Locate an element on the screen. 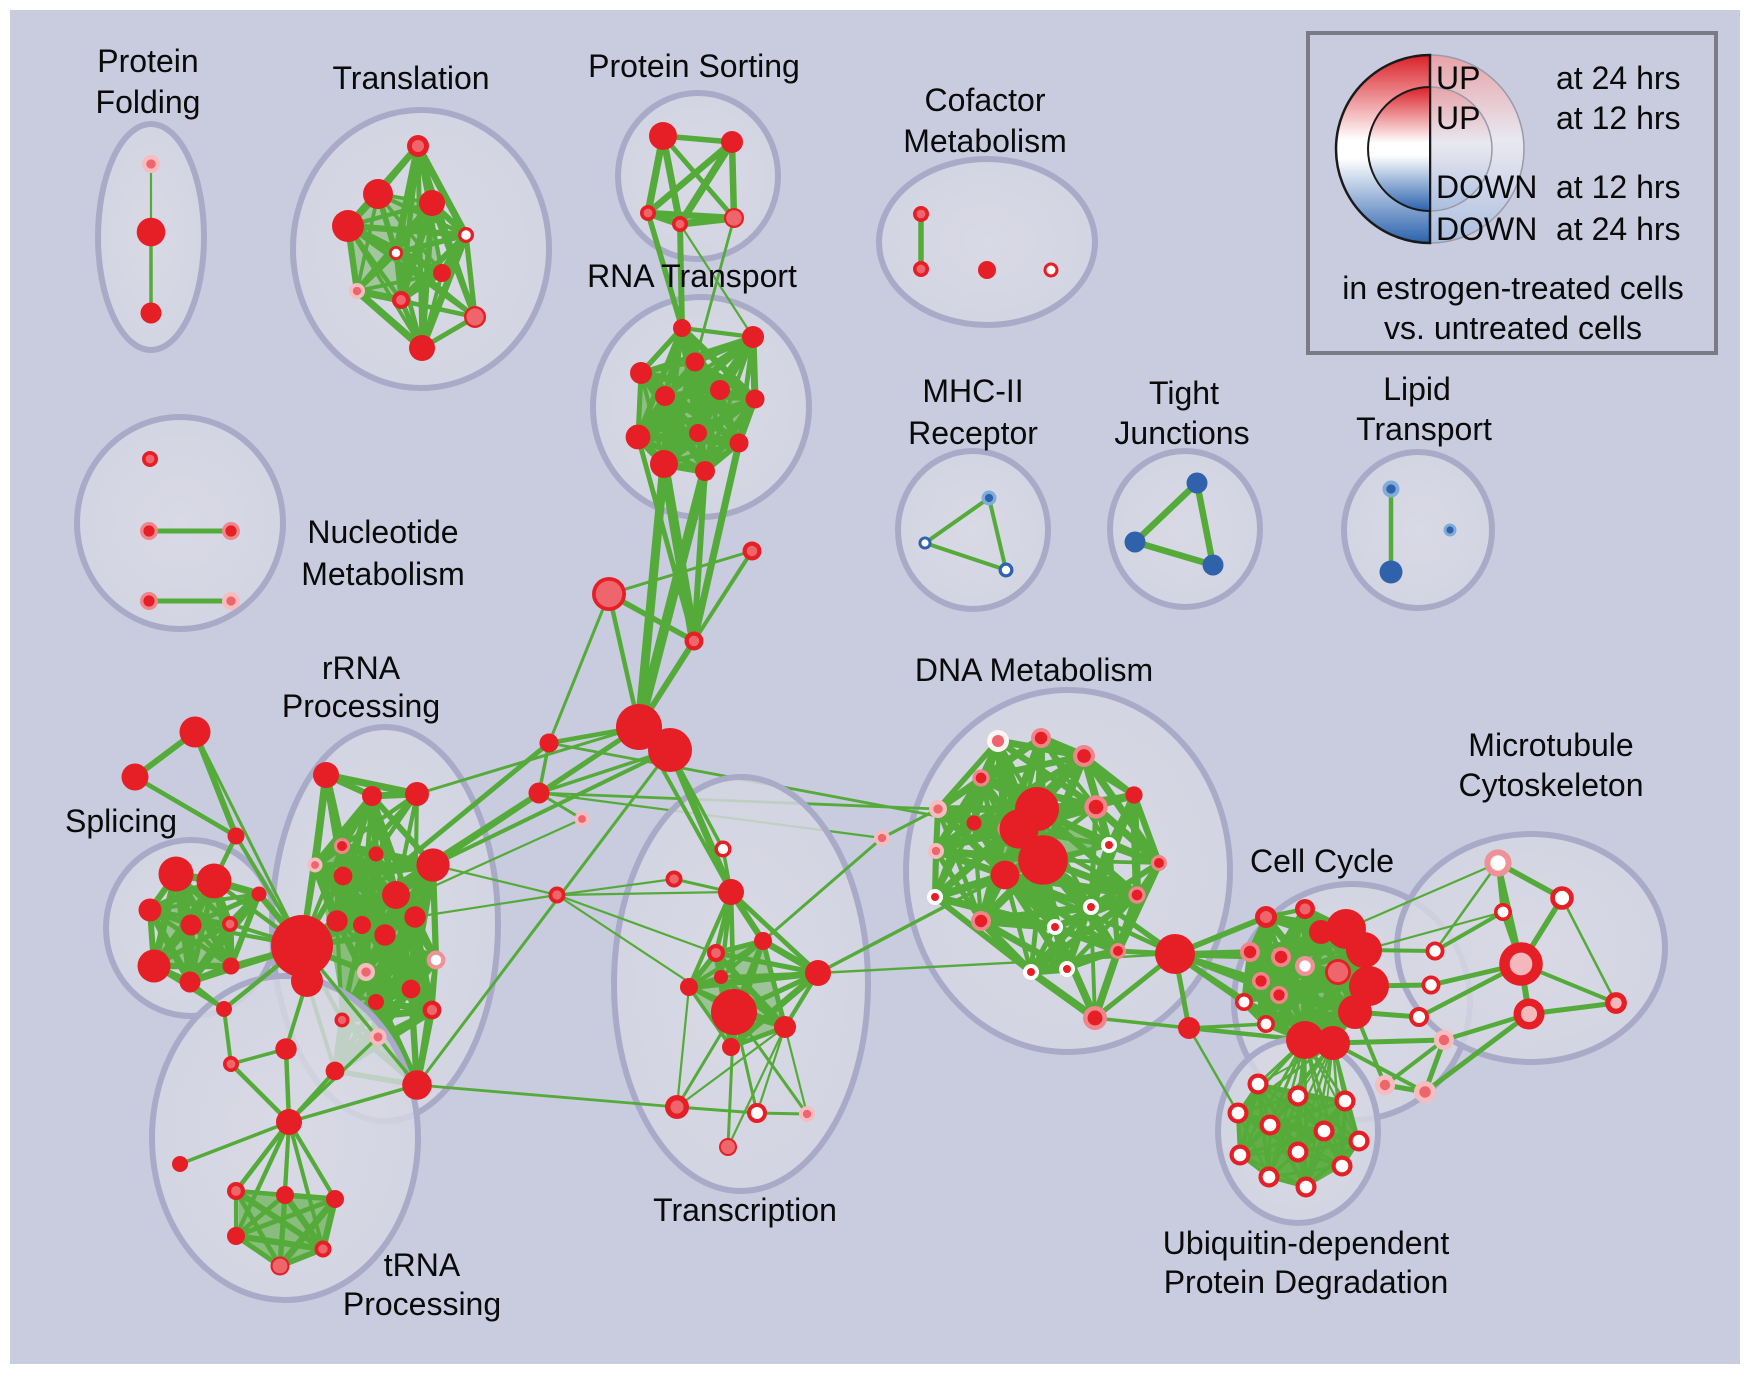 The width and height of the screenshot is (1750, 1381). svg-text: MHC-II is located at coordinates (972, 391).